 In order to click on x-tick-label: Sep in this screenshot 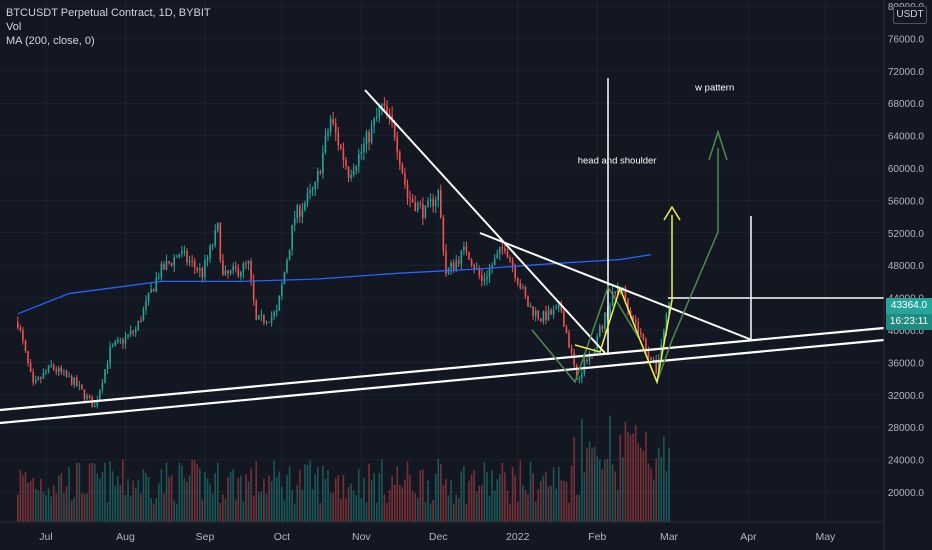, I will do `click(205, 537)`.